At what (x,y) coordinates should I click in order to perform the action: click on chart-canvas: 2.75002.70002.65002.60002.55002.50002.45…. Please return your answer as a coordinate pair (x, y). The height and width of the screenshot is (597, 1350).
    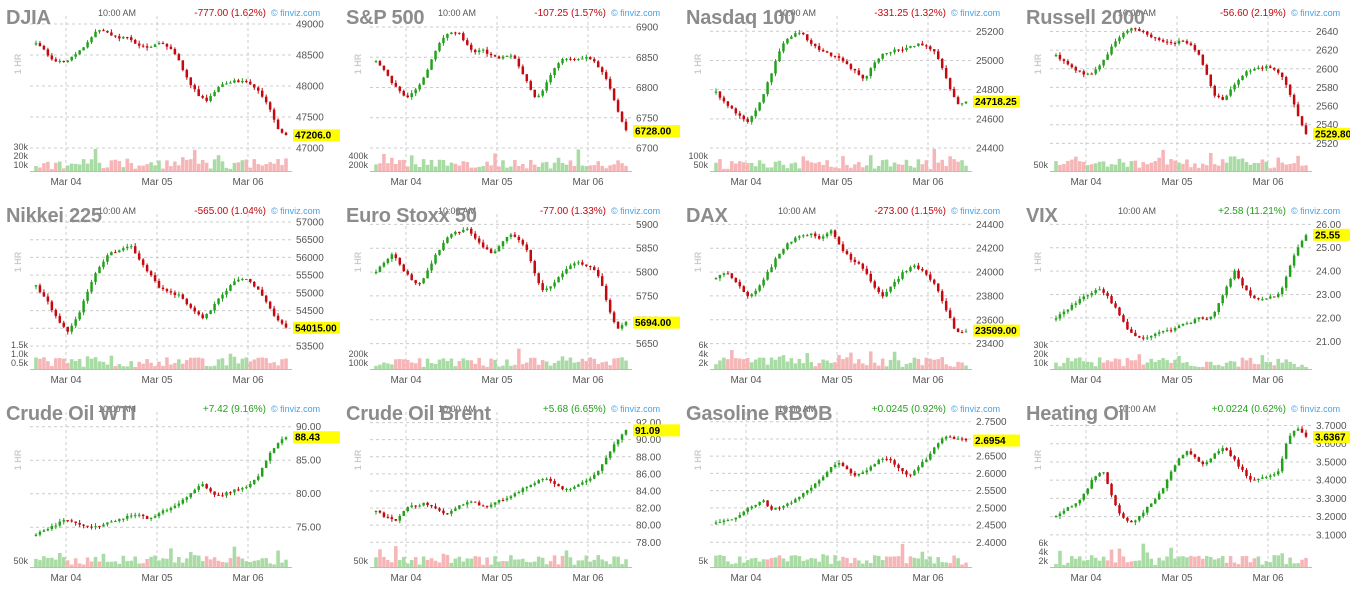
    Looking at the image, I should click on (856, 498).